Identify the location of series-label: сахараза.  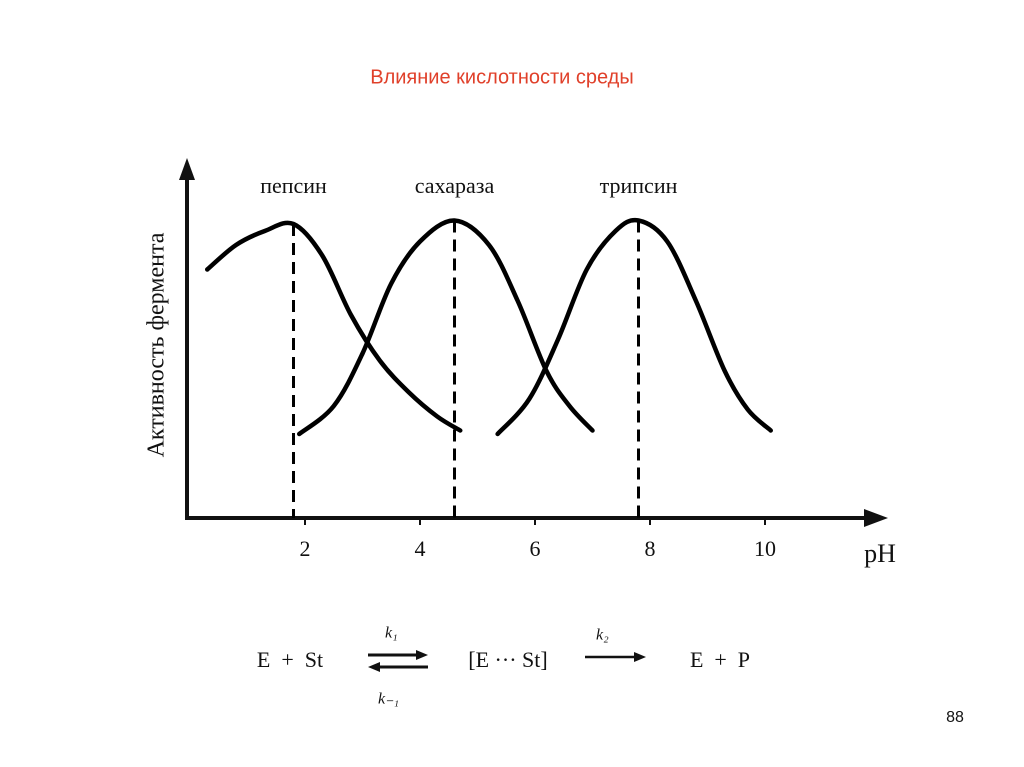
(455, 185).